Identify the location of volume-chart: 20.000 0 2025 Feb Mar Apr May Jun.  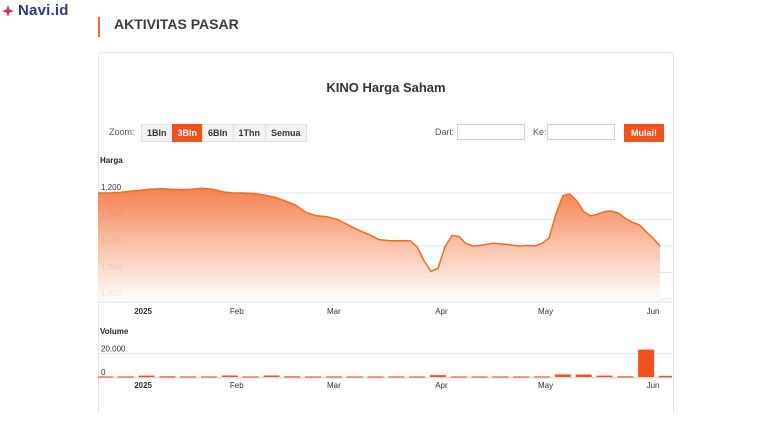
(385, 365).